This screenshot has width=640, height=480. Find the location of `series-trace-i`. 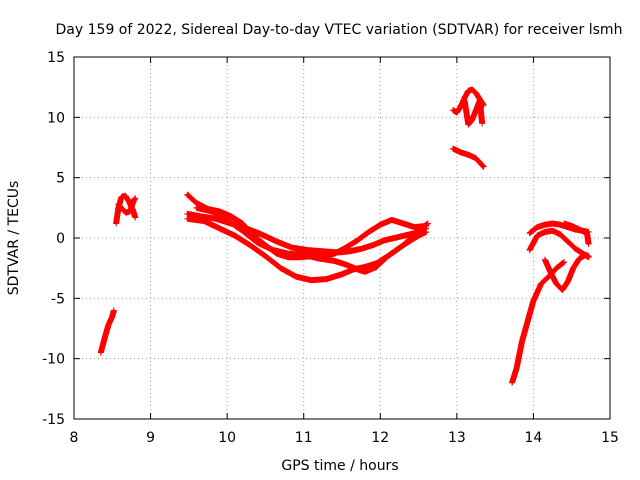

series-trace-i is located at coordinates (473, 112).